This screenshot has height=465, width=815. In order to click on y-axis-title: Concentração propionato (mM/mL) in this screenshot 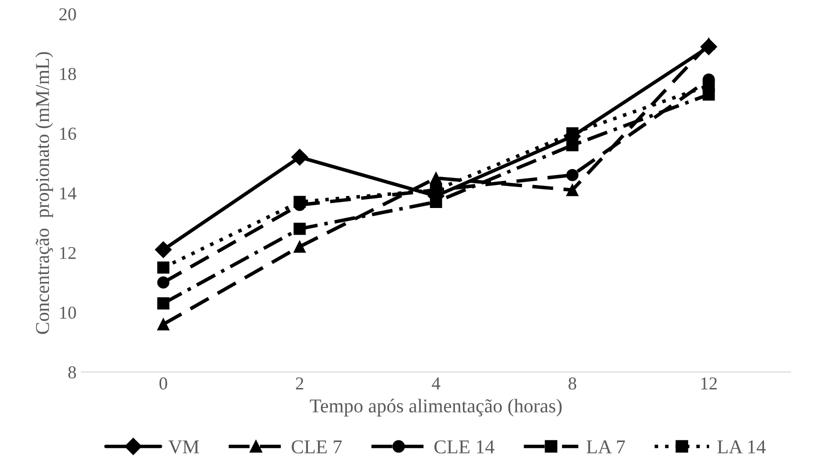, I will do `click(44, 193)`.